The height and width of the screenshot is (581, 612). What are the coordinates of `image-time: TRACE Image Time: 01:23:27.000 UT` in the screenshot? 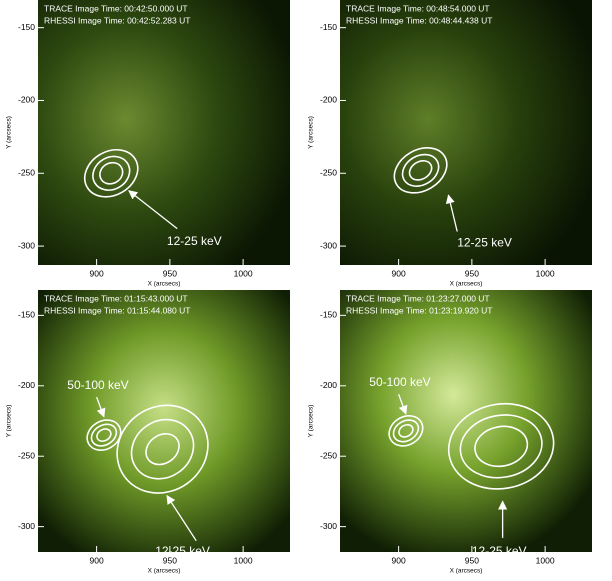 It's located at (418, 298).